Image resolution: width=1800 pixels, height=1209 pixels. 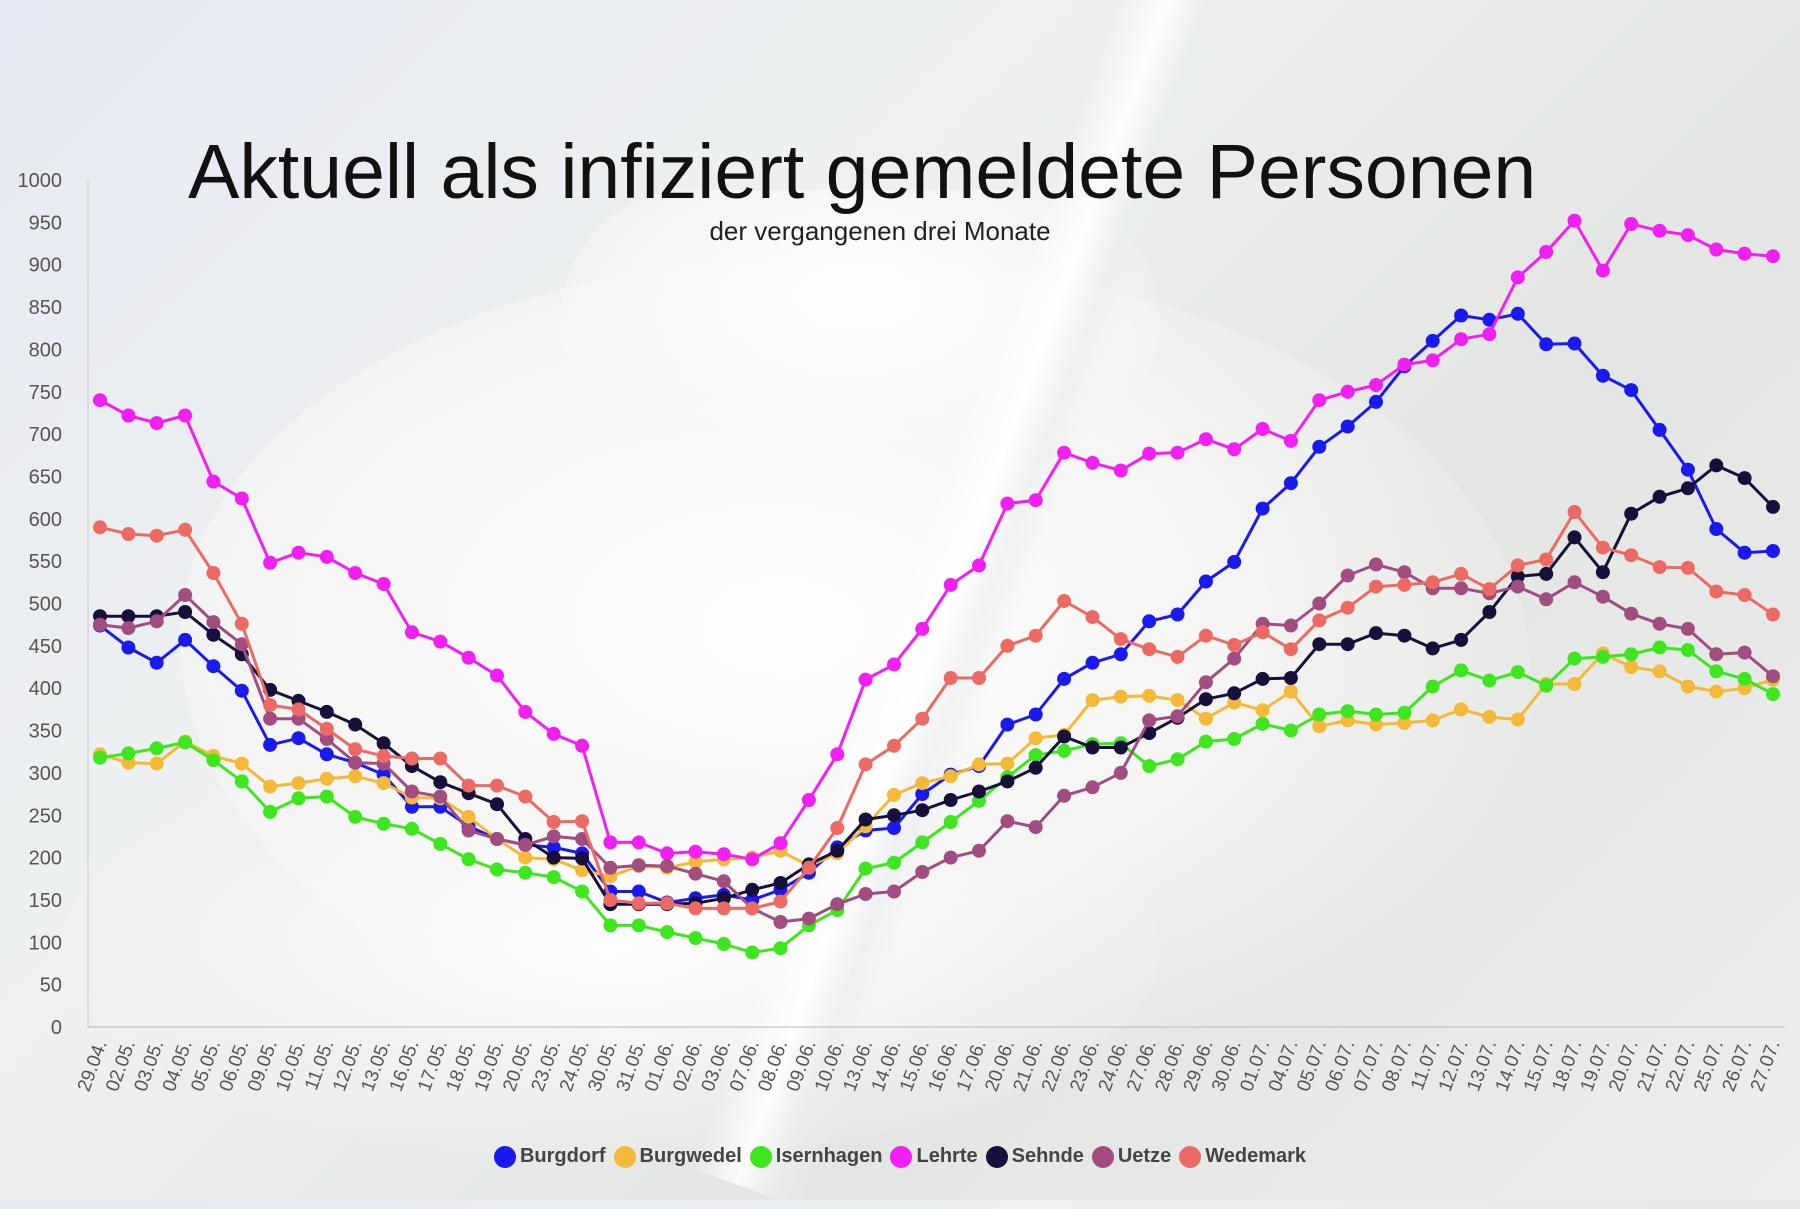 I want to click on legend-item-wedemark: Wedemark, so click(x=1242, y=1156).